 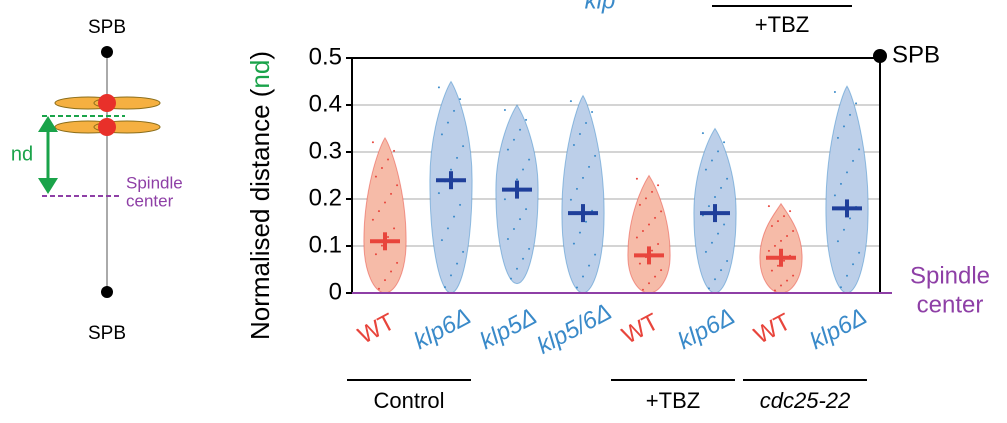 I want to click on y-tick-label: 0.3, so click(x=325, y=150).